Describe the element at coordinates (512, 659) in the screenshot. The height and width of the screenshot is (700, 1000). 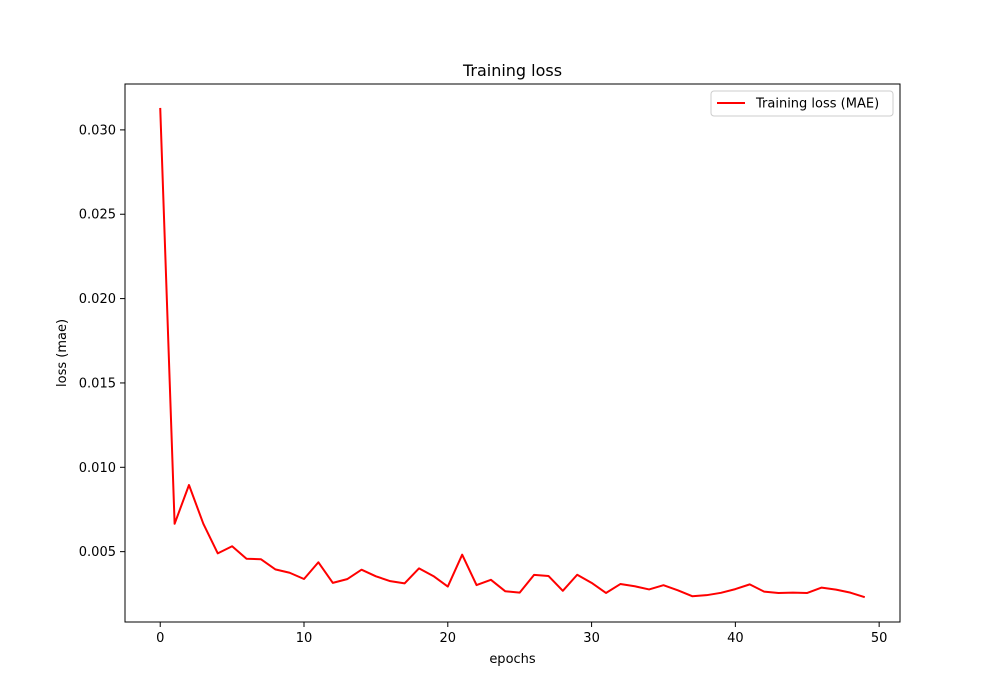
I see `x-axis-label: epochs` at that location.